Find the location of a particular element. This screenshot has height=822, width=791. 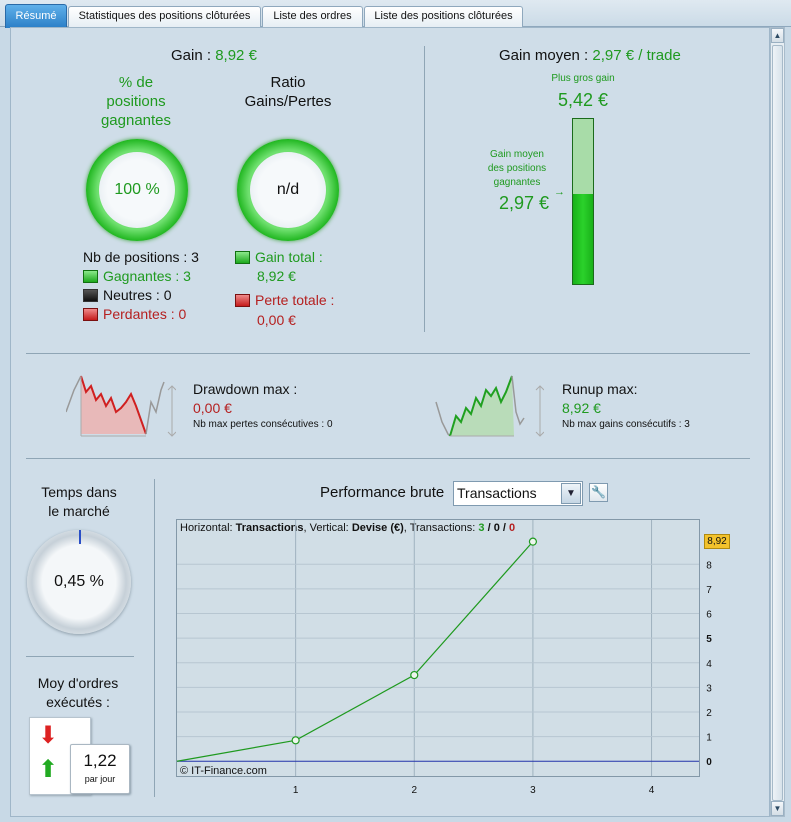

vertical-scrollbar: ▲ ▼ is located at coordinates (777, 422).